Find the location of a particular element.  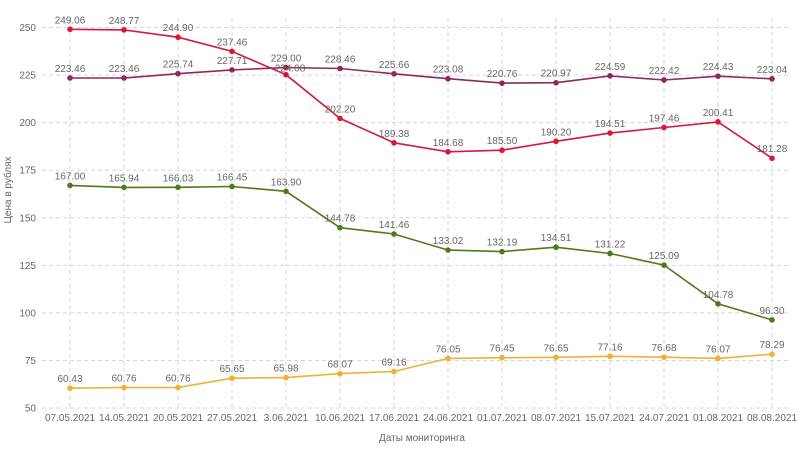

x-tick-label: 01.08.2021 is located at coordinates (718, 418).